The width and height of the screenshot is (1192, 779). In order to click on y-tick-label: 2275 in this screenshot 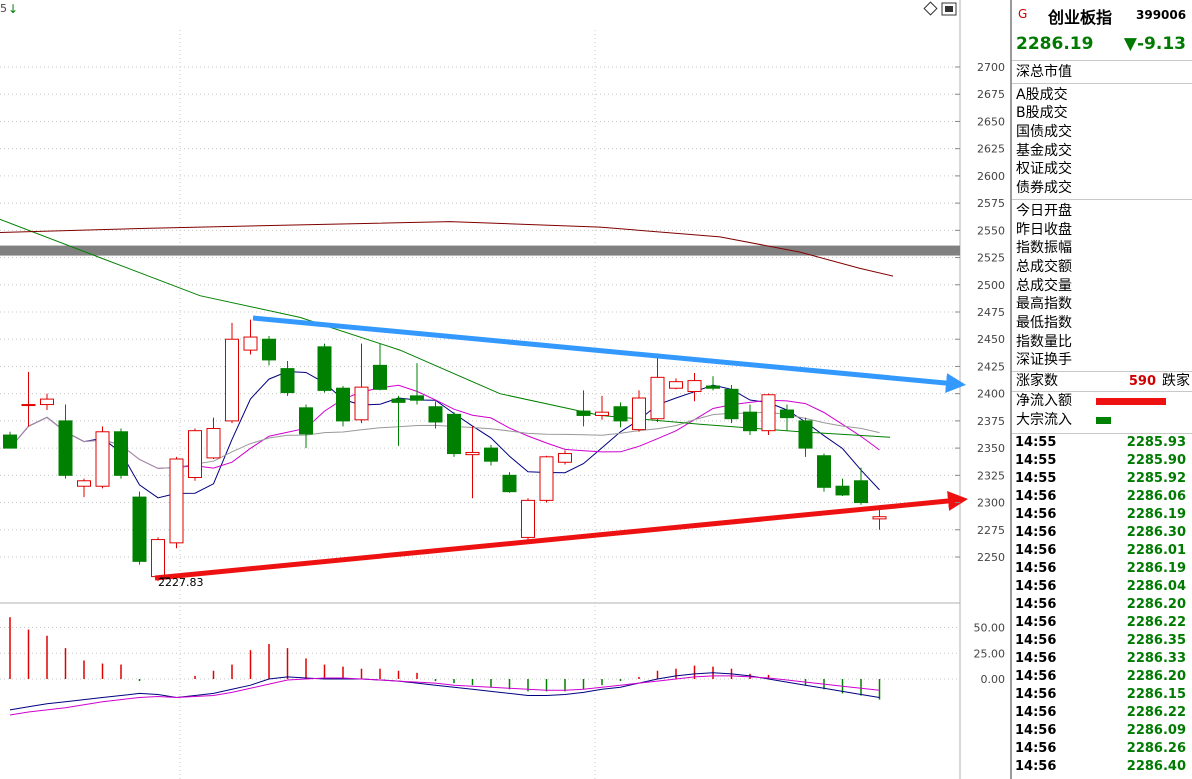, I will do `click(991, 530)`.